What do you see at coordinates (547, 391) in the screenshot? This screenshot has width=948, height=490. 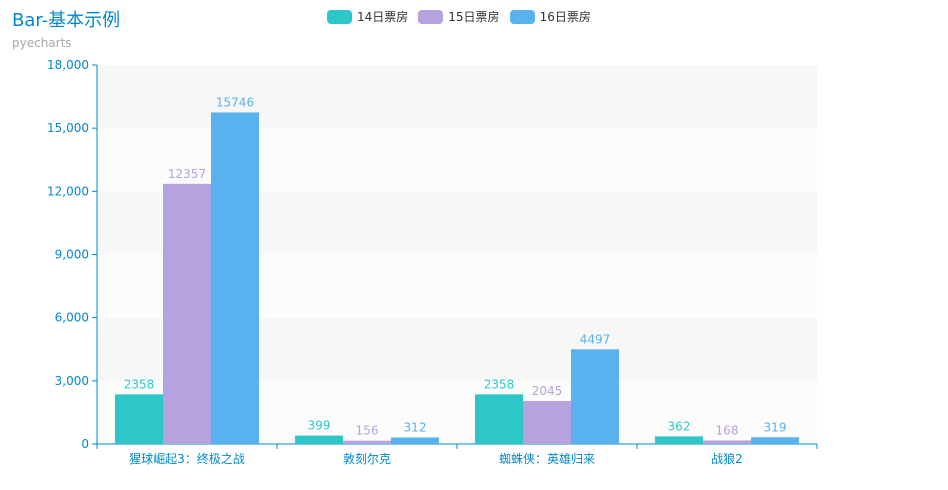 I see `bar-value-label: 2045` at bounding box center [547, 391].